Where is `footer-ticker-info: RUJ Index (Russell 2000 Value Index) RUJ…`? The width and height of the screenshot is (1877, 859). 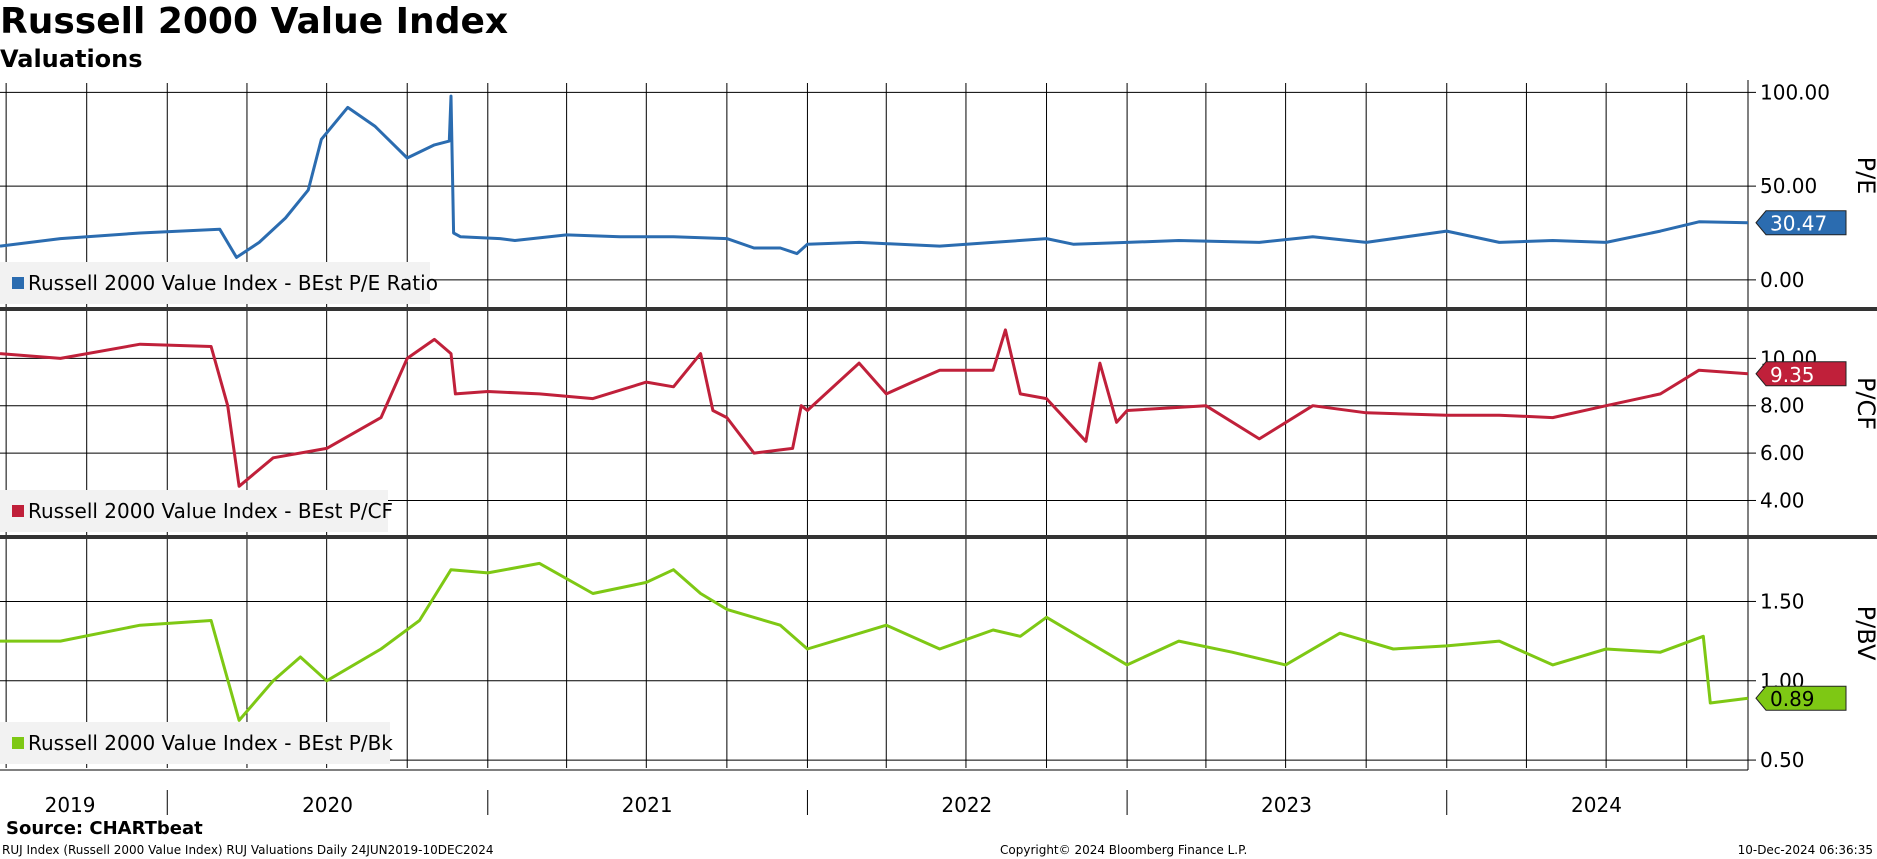 footer-ticker-info: RUJ Index (Russell 2000 Value Index) RUJ… is located at coordinates (248, 850).